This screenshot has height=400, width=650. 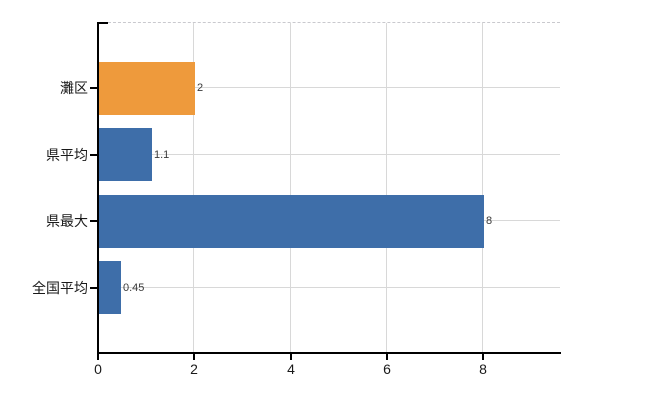 What do you see at coordinates (489, 221) in the screenshot?
I see `bar-value-label: 8` at bounding box center [489, 221].